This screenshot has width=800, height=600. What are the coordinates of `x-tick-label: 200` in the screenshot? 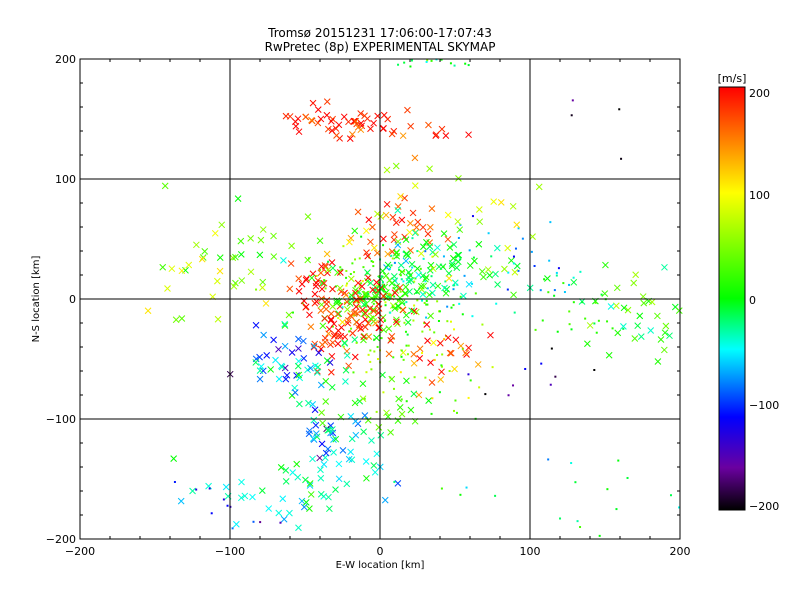 It's located at (680, 551).